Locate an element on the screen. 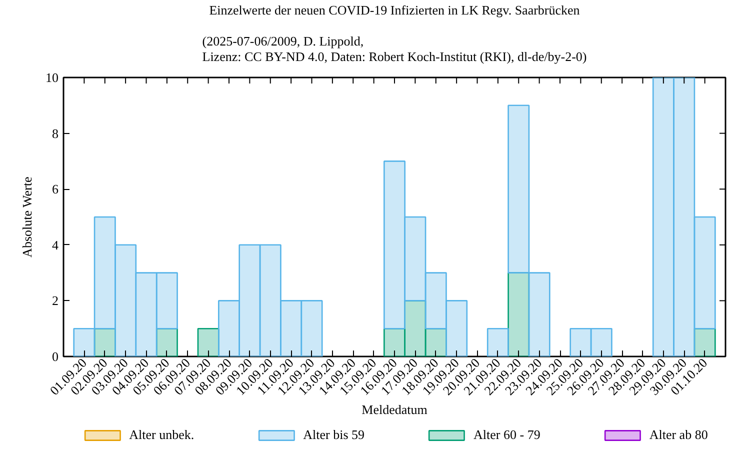  chart-title: Einzelwerte der neuen COVID-19 Infizierten in LK Regv. Saarbrücken is located at coordinates (394, 10).